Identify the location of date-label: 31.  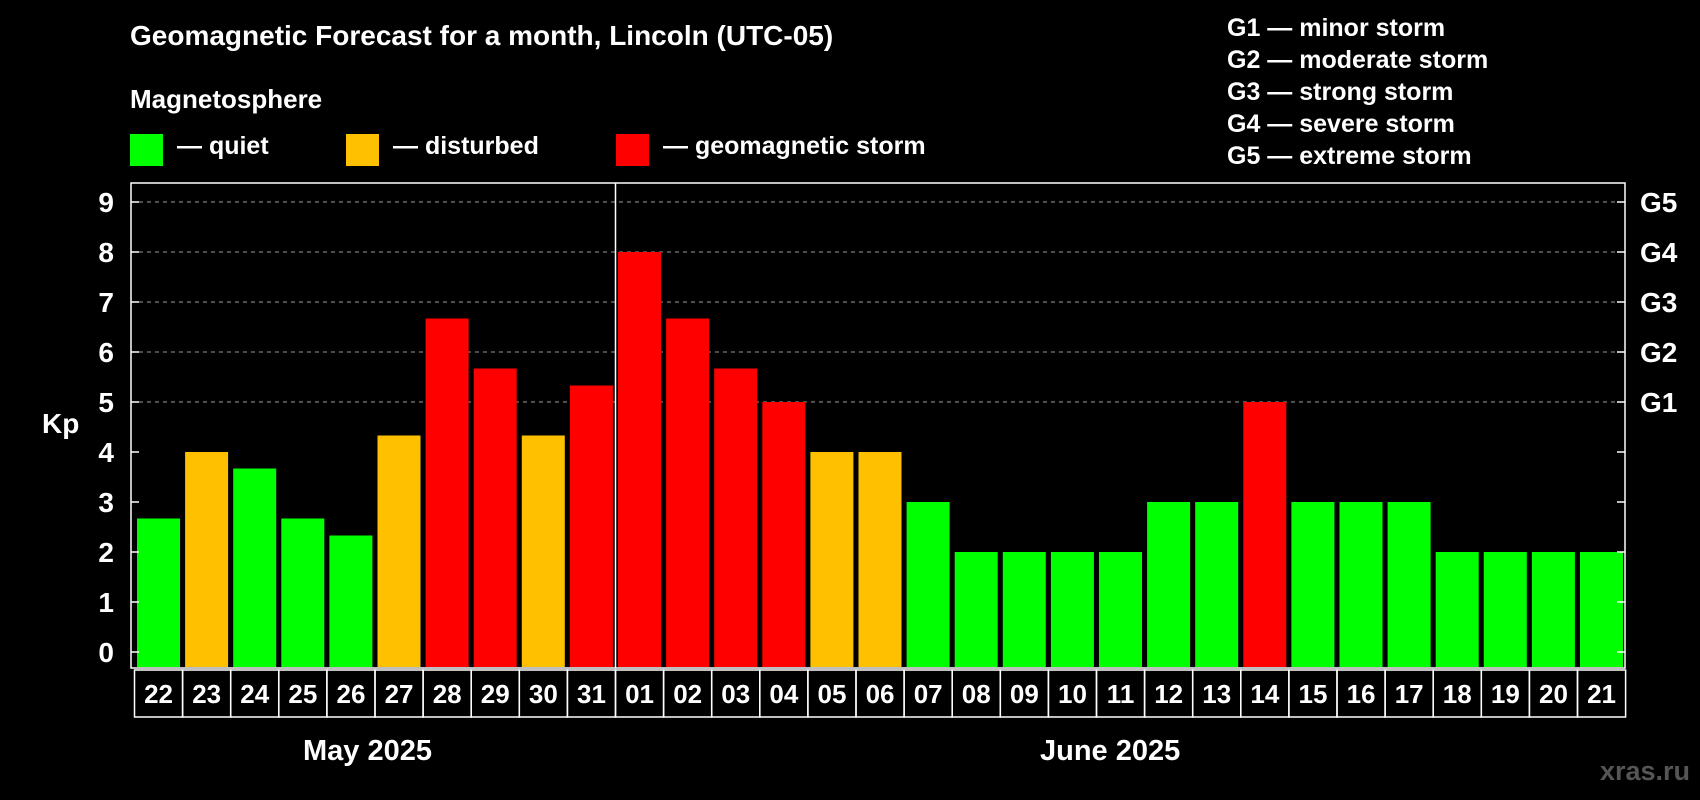
(591, 694).